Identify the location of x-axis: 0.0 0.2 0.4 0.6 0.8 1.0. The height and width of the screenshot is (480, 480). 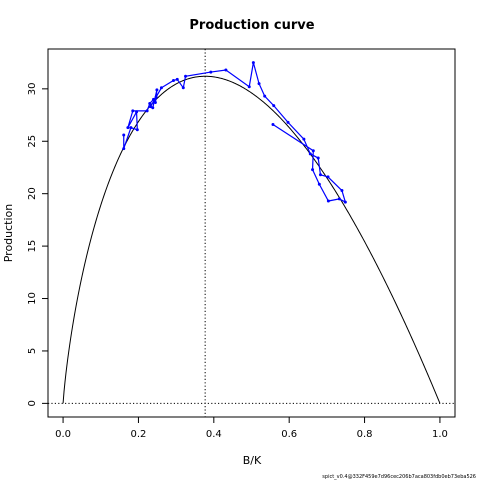
(251, 428).